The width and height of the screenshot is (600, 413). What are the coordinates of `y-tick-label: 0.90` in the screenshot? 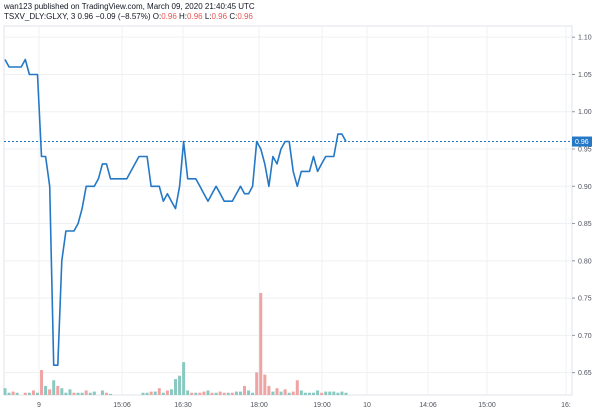 It's located at (585, 187).